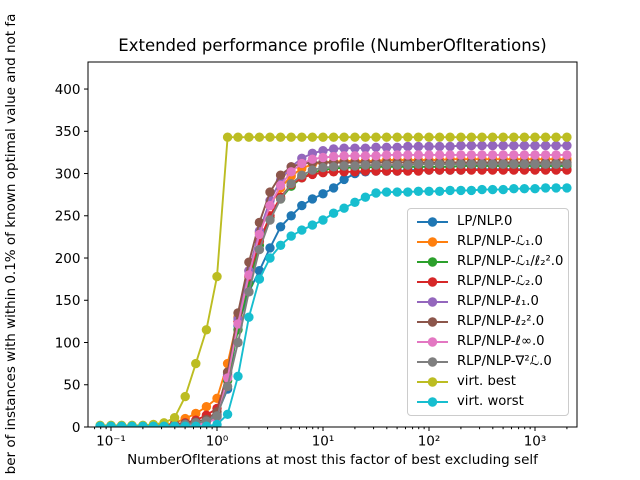 The image size is (640, 480). I want to click on x-tick-label: 10¹, so click(323, 442).